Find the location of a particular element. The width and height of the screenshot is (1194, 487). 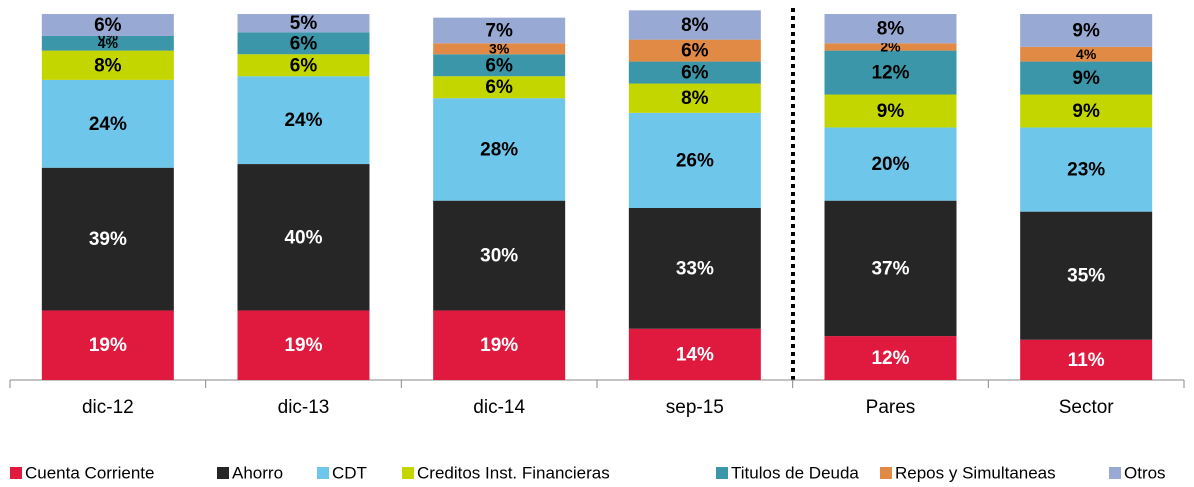

x-tick-label: dic-12 is located at coordinates (108, 407).